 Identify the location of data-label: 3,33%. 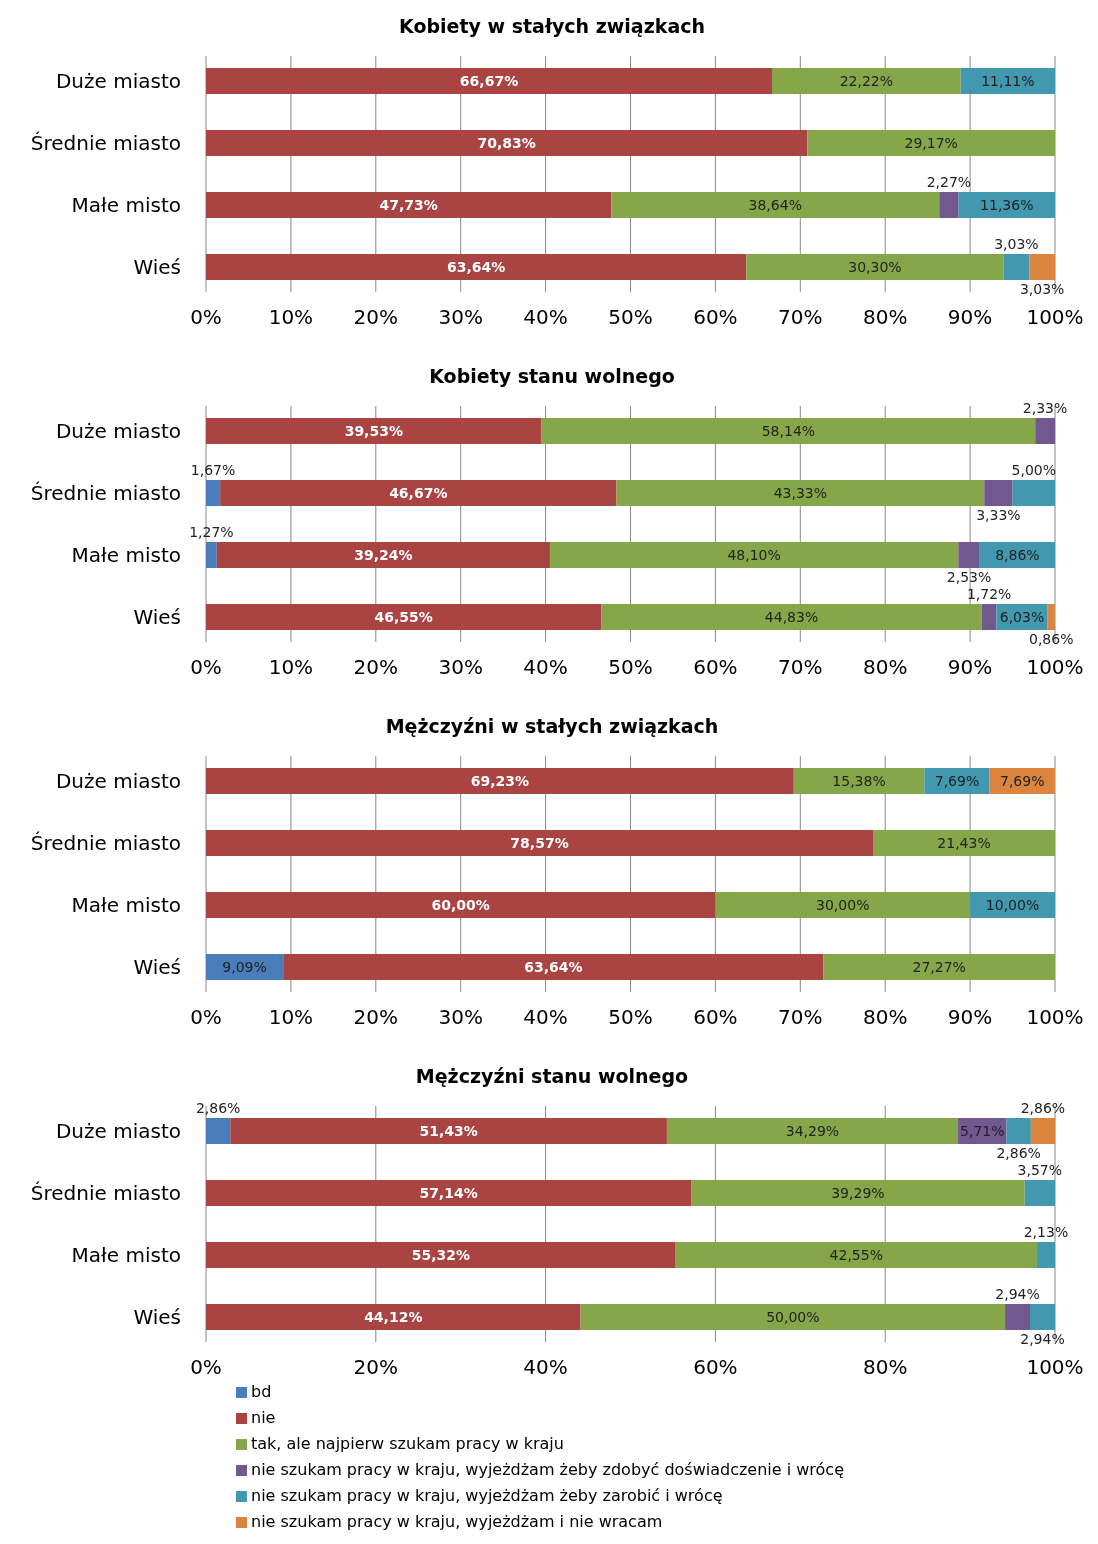
(998, 515).